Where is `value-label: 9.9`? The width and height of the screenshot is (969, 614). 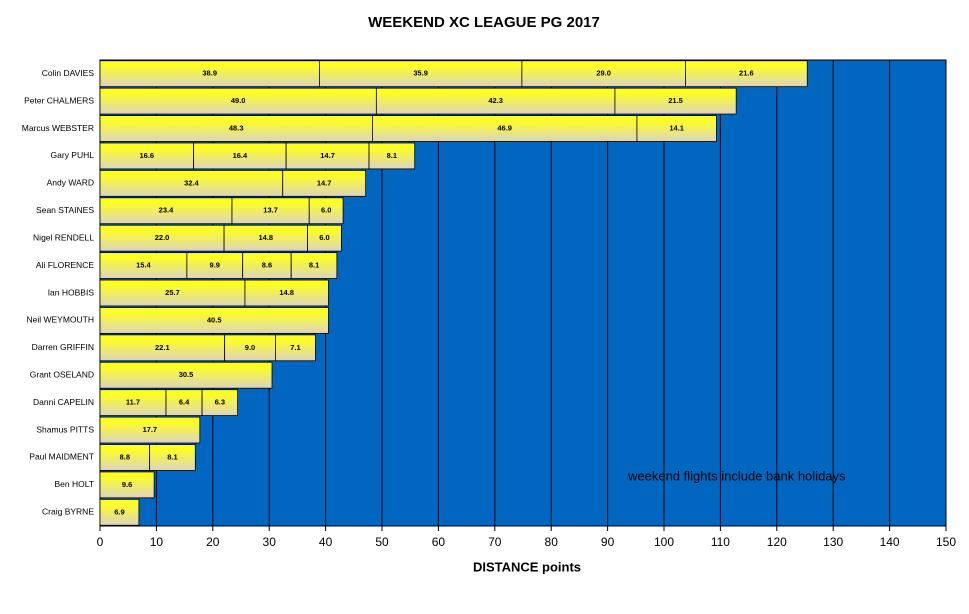
value-label: 9.9 is located at coordinates (215, 265).